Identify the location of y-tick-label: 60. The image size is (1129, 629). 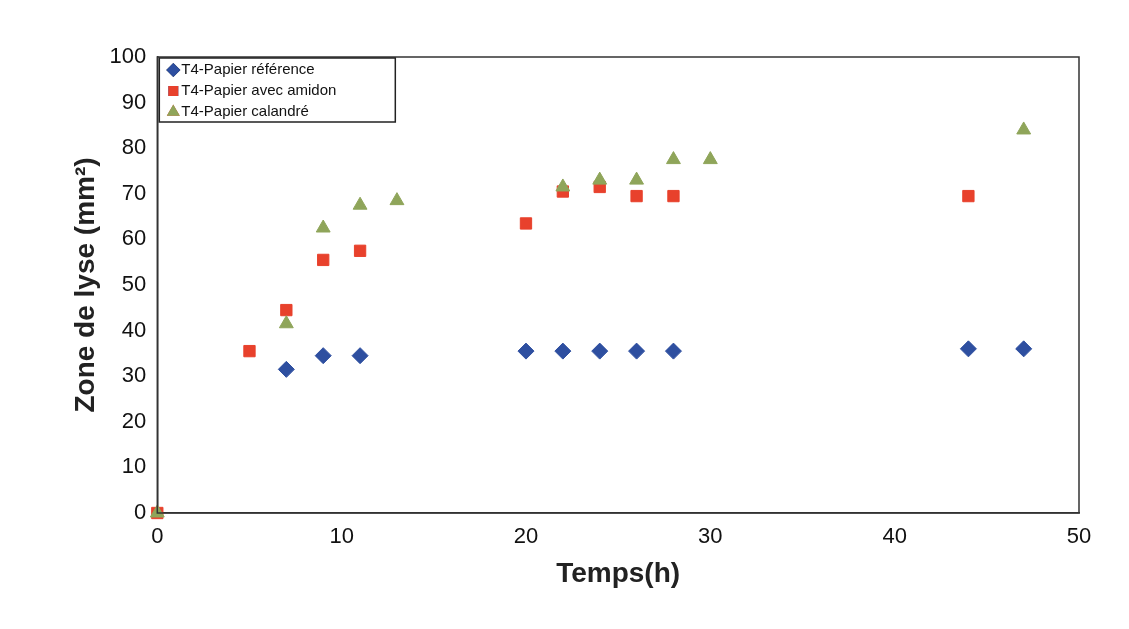
(134, 238).